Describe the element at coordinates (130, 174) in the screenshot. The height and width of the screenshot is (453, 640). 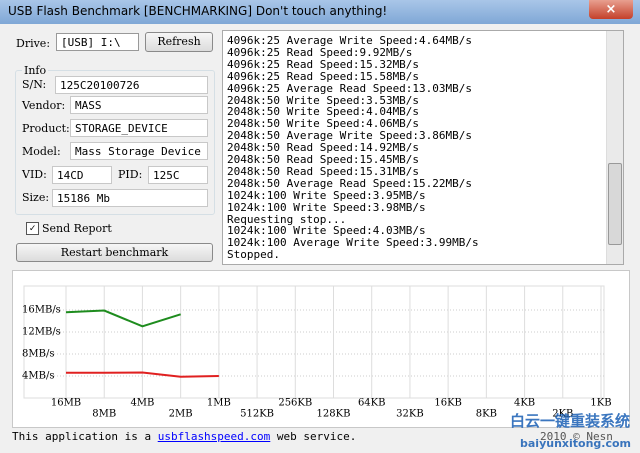
I see `field-label: PID:` at that location.